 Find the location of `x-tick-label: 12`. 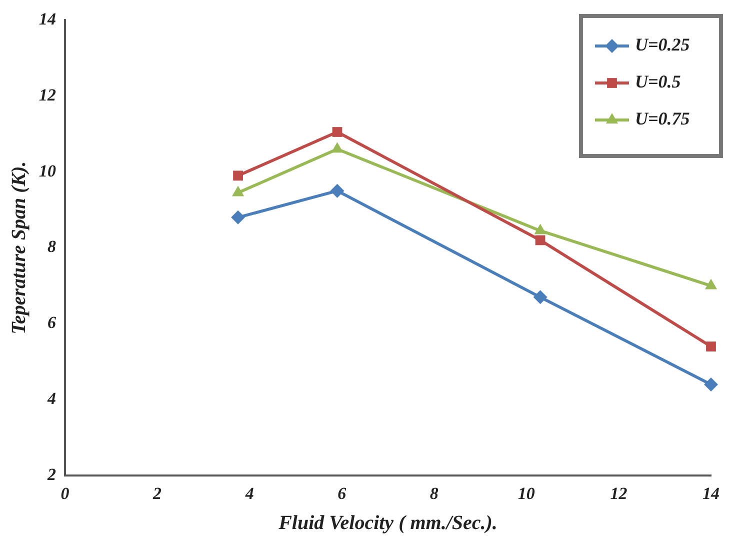

x-tick-label: 12 is located at coordinates (619, 494).